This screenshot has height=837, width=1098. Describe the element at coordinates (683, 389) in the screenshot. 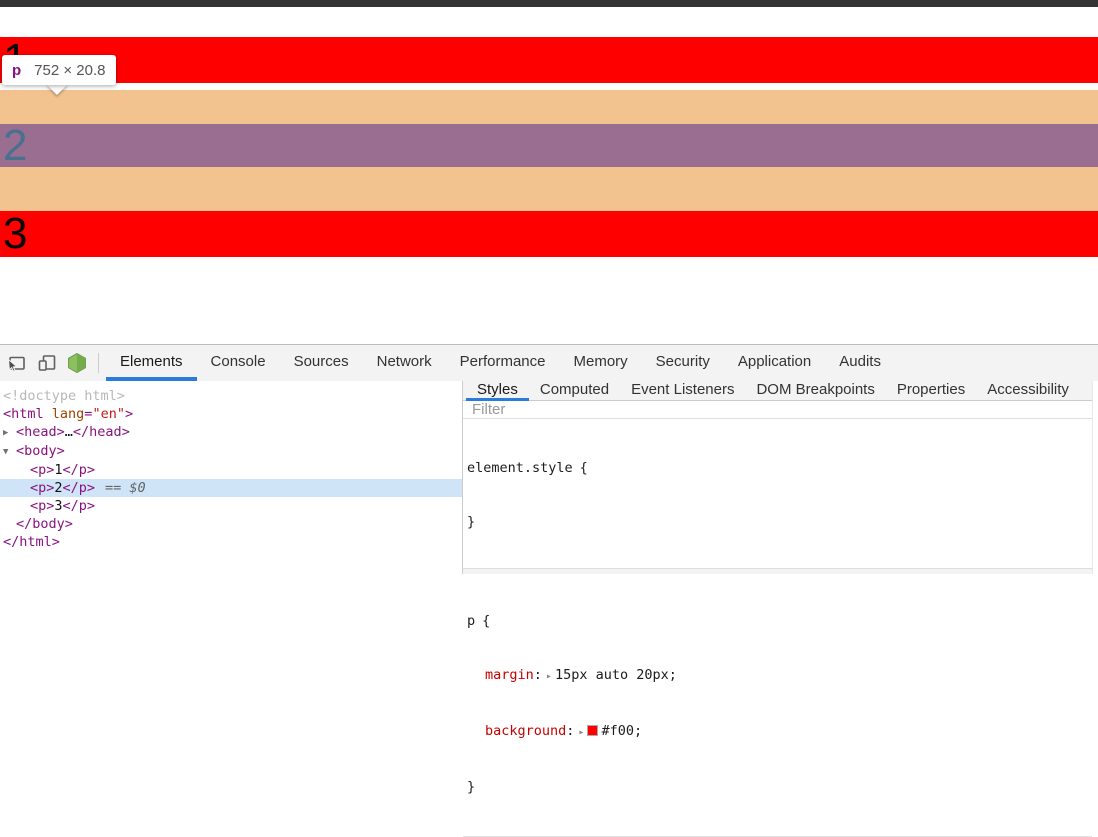

I see `tab-event-listeners: Event Listeners` at that location.